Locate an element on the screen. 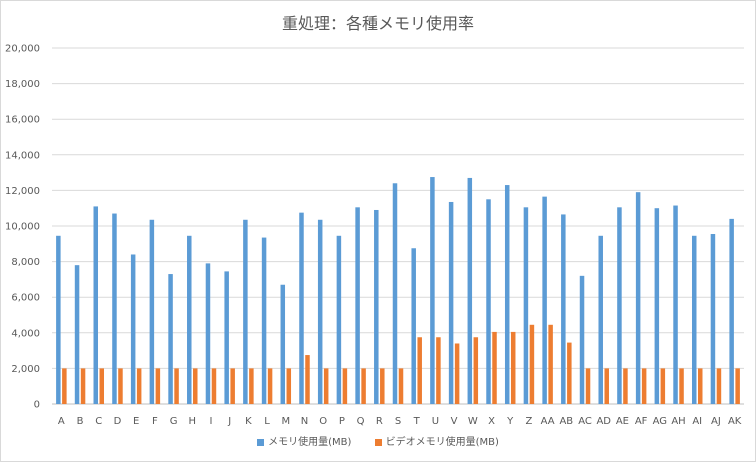  x-tick-label: M is located at coordinates (285, 421).